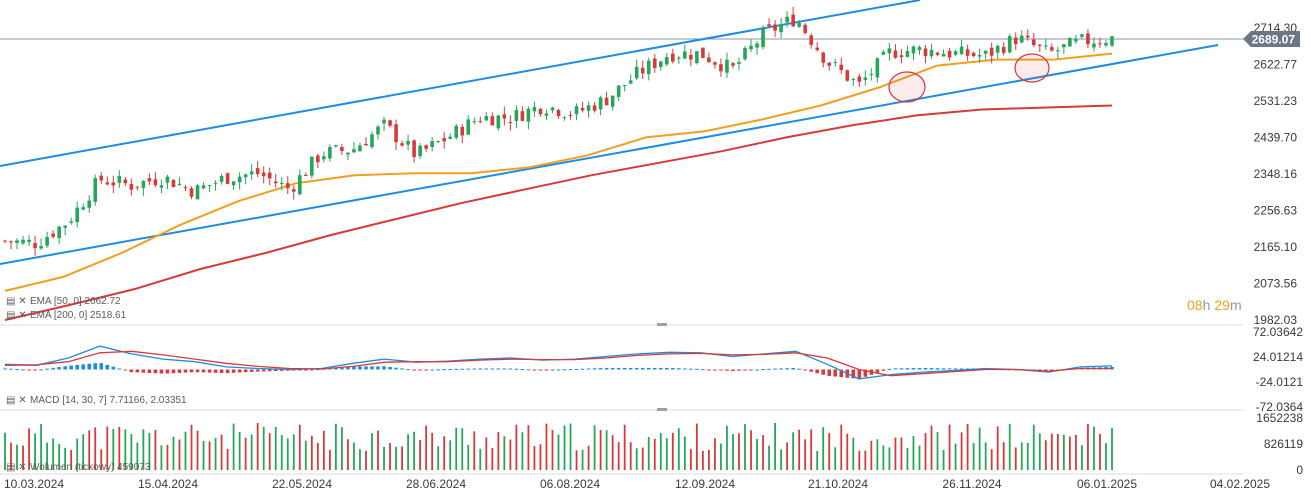 The image size is (1311, 497). I want to click on volume-tick-label: 826119, so click(1283, 444).